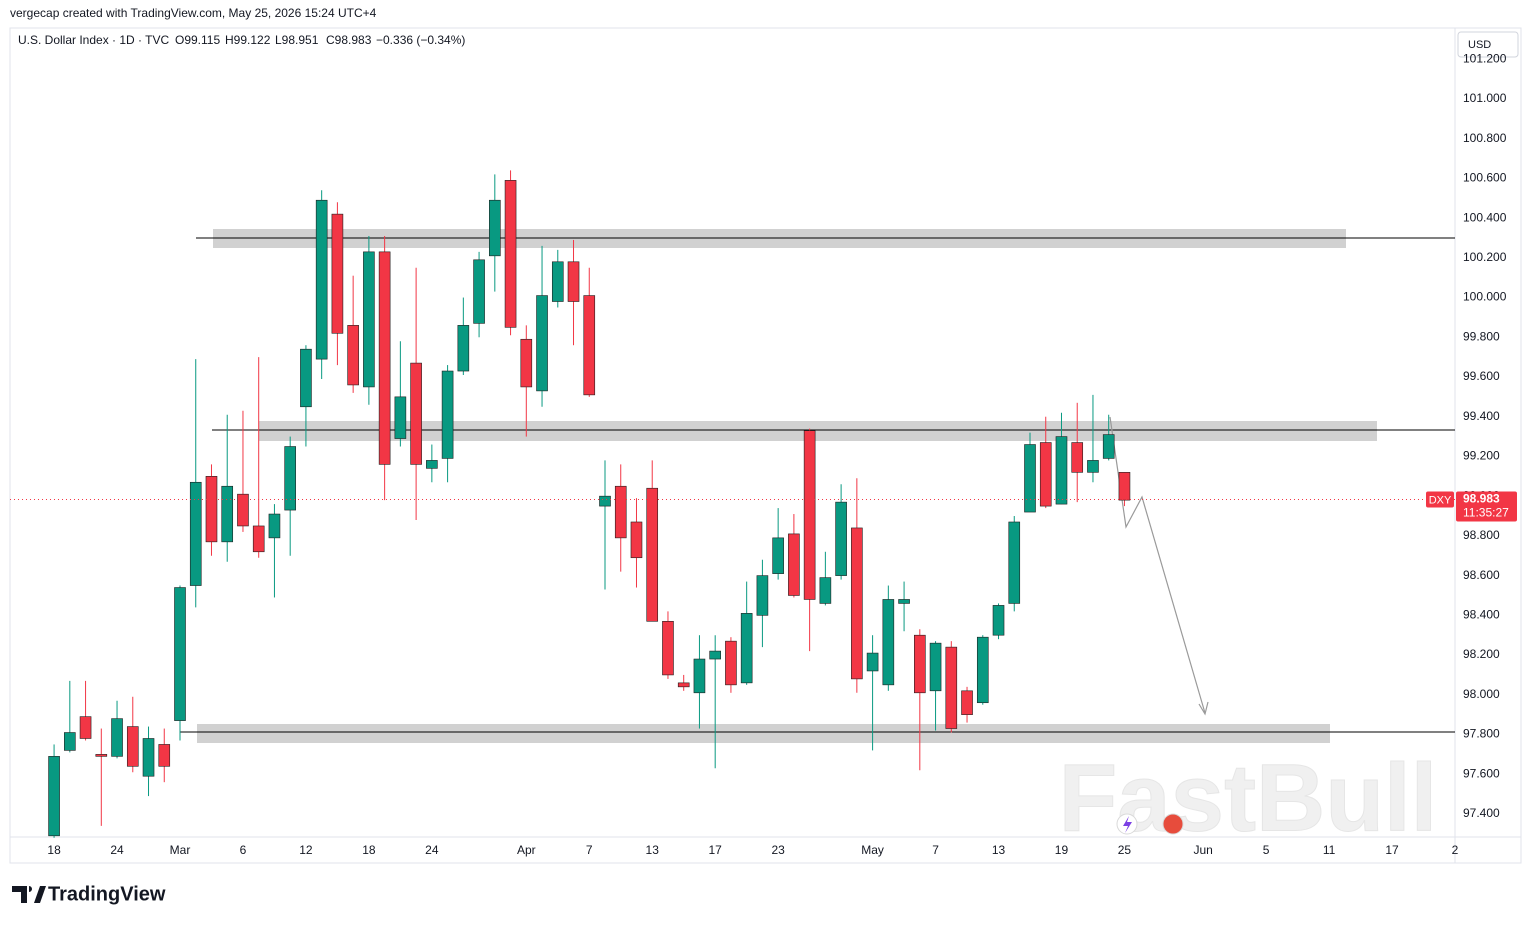 The image size is (1531, 930). I want to click on y-tick-label: 97.400, so click(1481, 813).